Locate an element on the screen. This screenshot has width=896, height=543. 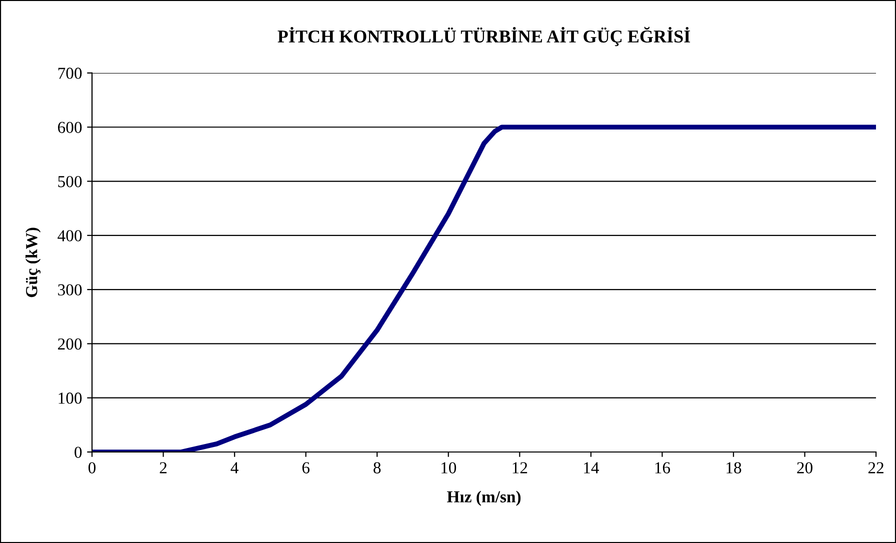
chart-title: PİTCH KONTROLLÜ TÜRBİNE AİT GÜÇ EĞRİSİ is located at coordinates (484, 36).